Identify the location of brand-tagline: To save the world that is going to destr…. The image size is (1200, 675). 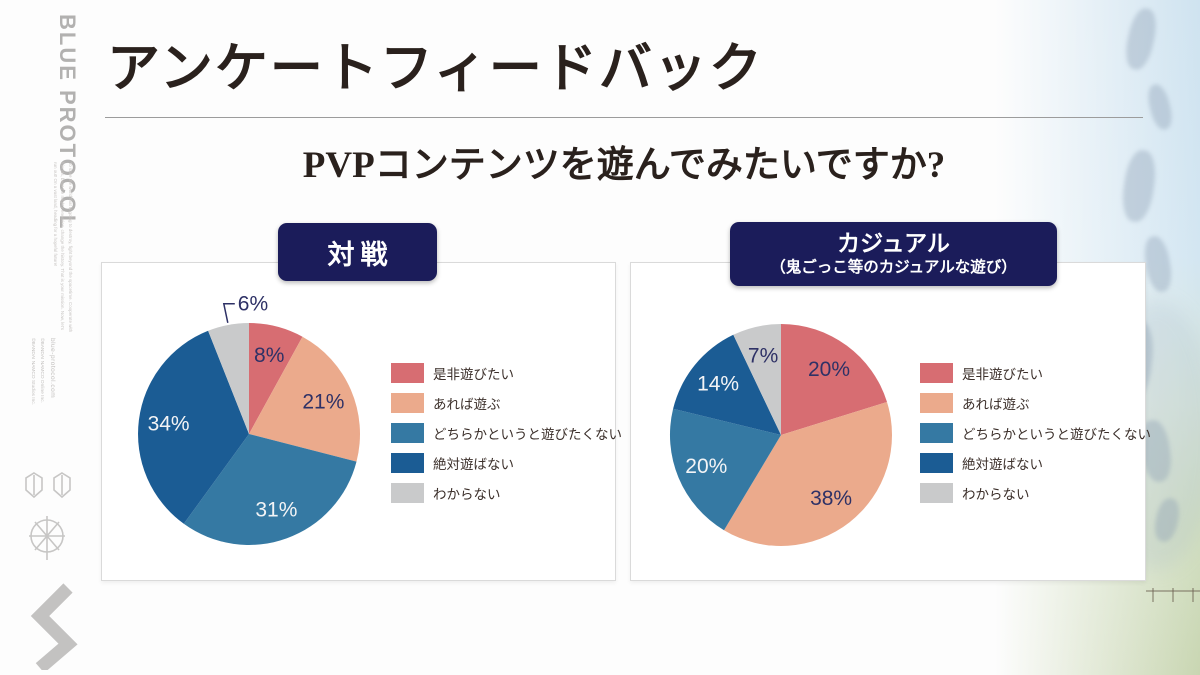
(62, 247).